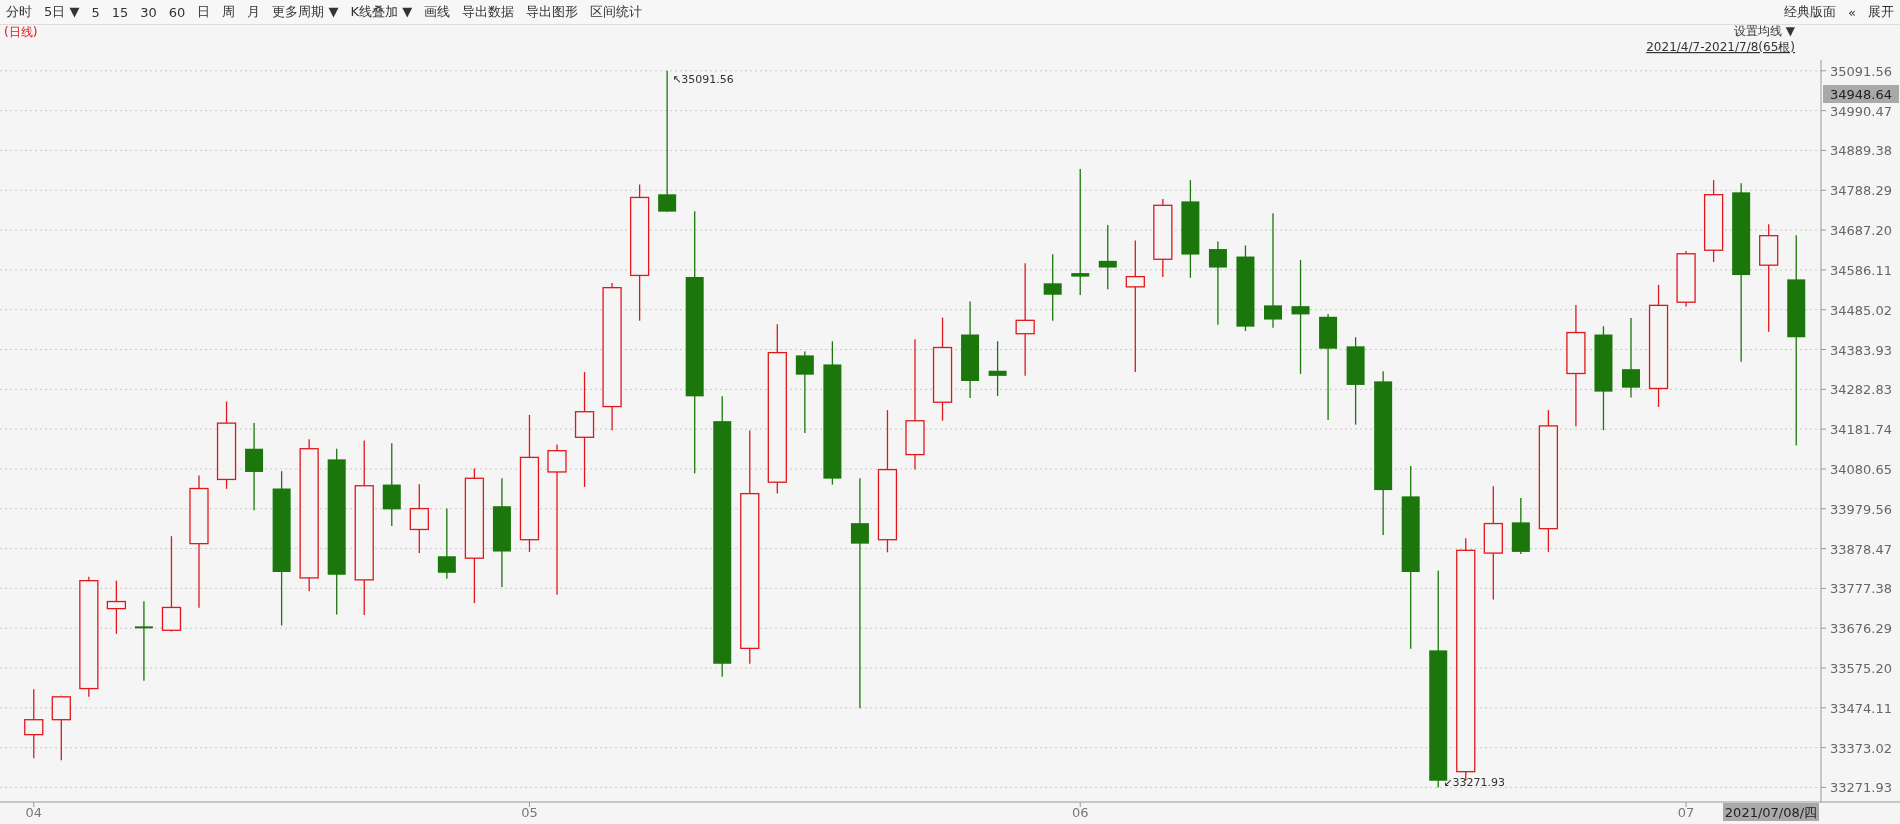 Image resolution: width=1900 pixels, height=824 pixels. I want to click on y-tick-label: 34990.47, so click(1861, 111).